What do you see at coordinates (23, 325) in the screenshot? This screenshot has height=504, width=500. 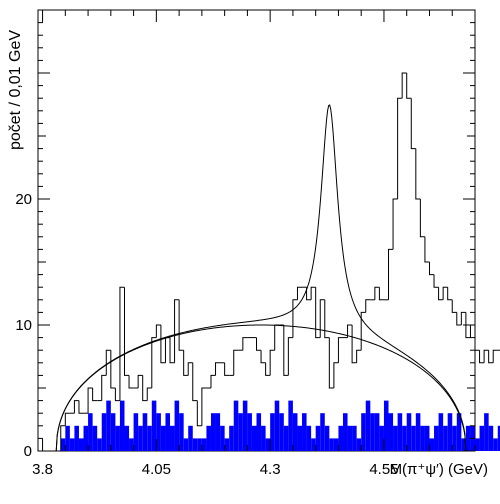 I see `y-tick-label: 10` at bounding box center [23, 325].